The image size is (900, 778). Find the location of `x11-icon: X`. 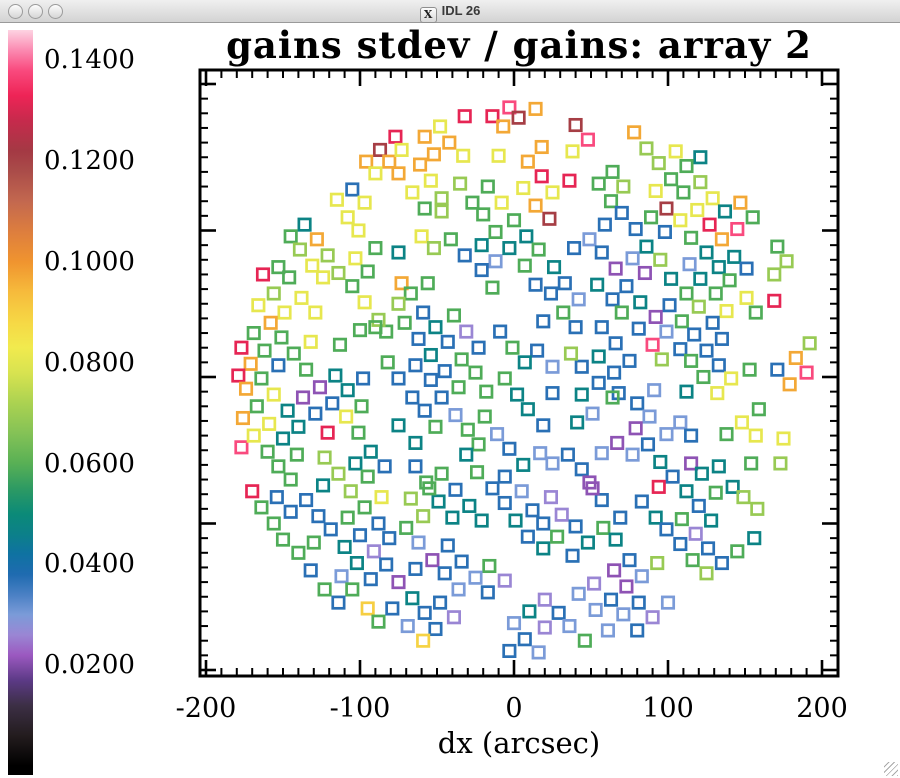

x11-icon: X is located at coordinates (428, 15).